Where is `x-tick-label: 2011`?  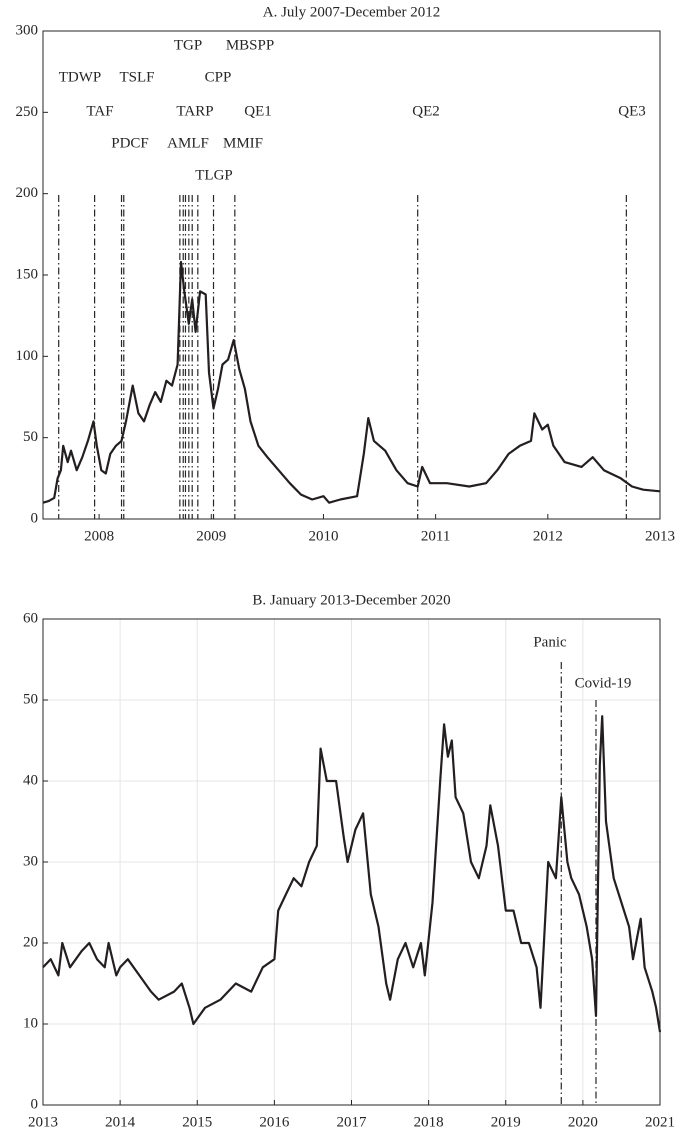
x-tick-label: 2011 is located at coordinates (435, 536).